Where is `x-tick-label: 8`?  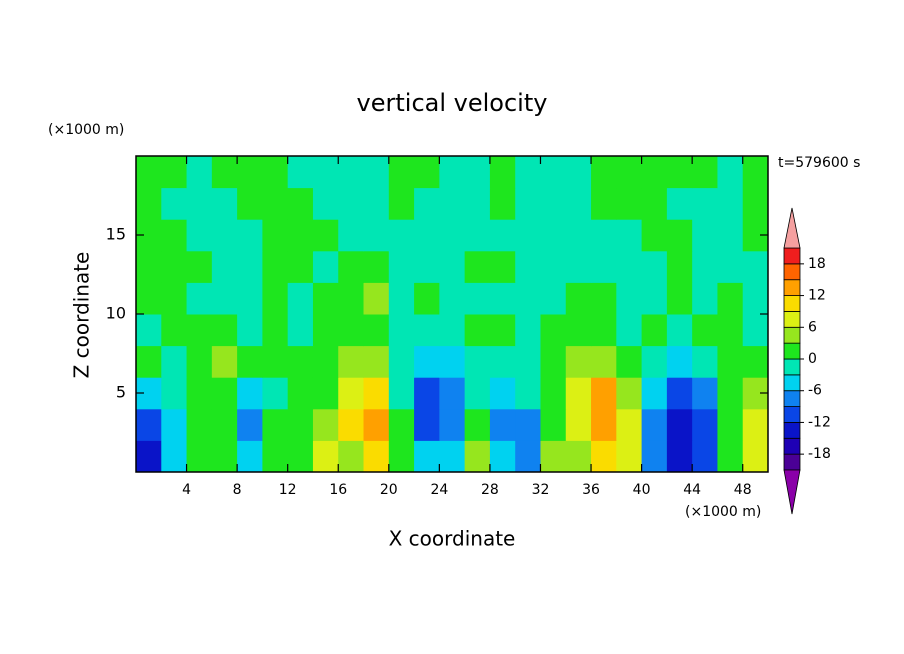
x-tick-label: 8 is located at coordinates (237, 490).